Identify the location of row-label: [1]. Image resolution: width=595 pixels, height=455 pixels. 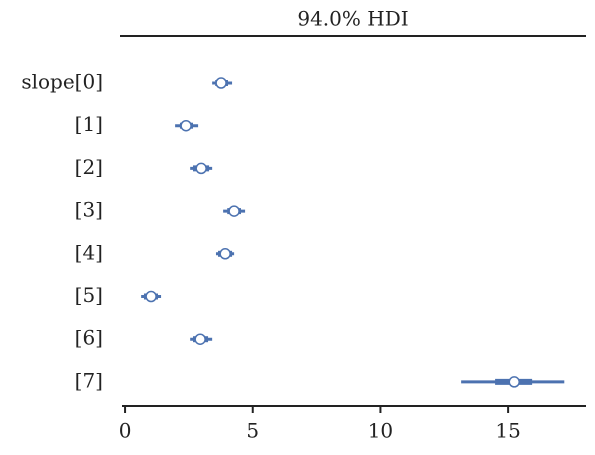
(89, 124).